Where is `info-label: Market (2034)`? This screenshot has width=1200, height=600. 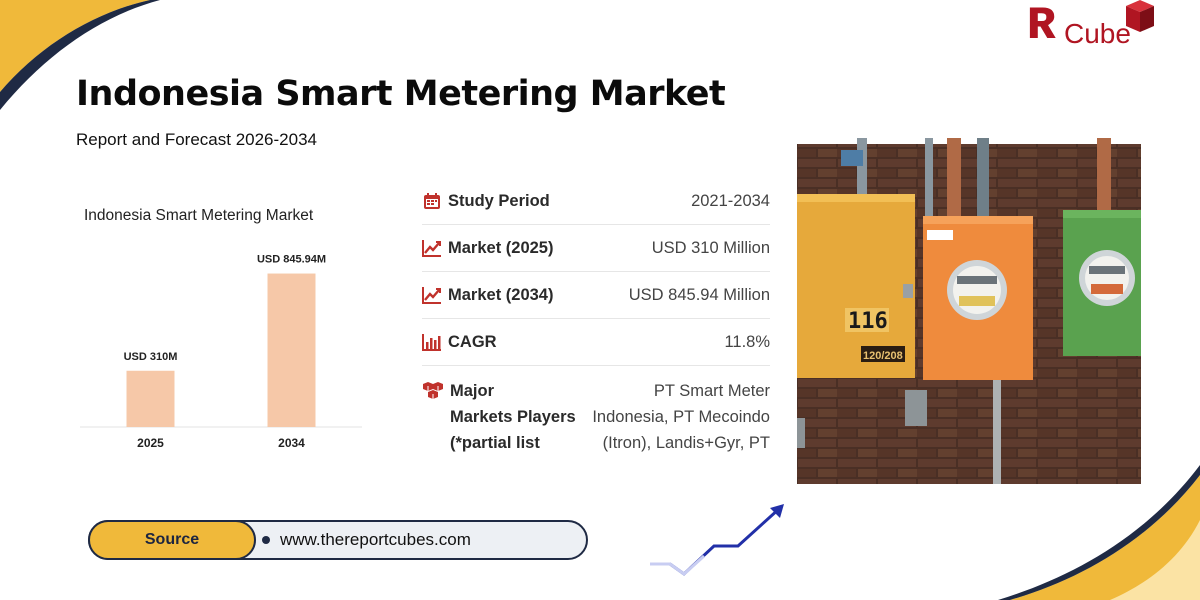 info-label: Market (2034) is located at coordinates (487, 295).